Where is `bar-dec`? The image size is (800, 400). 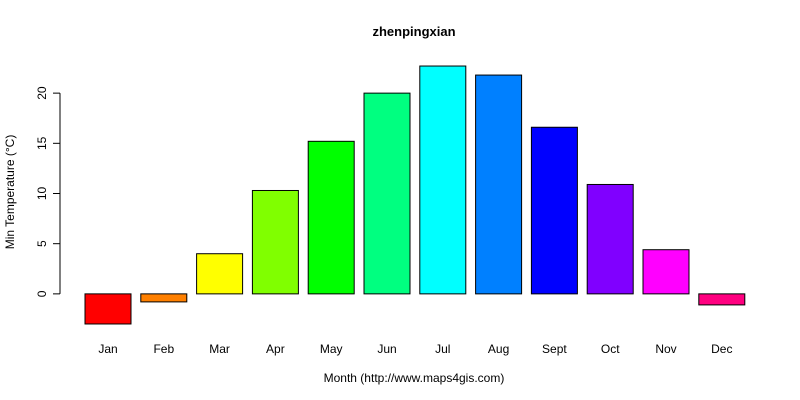
bar-dec is located at coordinates (722, 299).